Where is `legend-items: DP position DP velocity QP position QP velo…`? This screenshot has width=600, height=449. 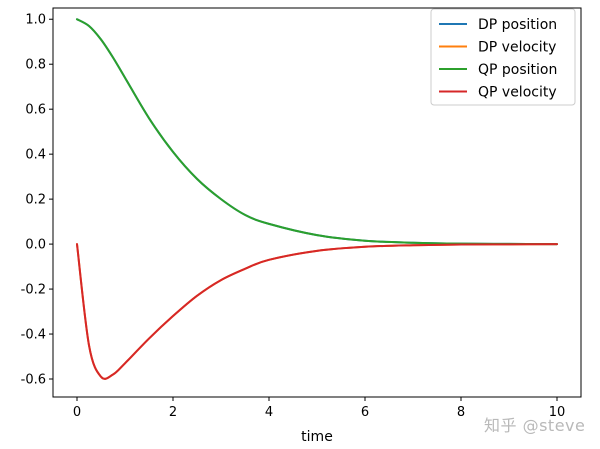 legend-items: DP position DP velocity QP position QP velo… is located at coordinates (498, 59).